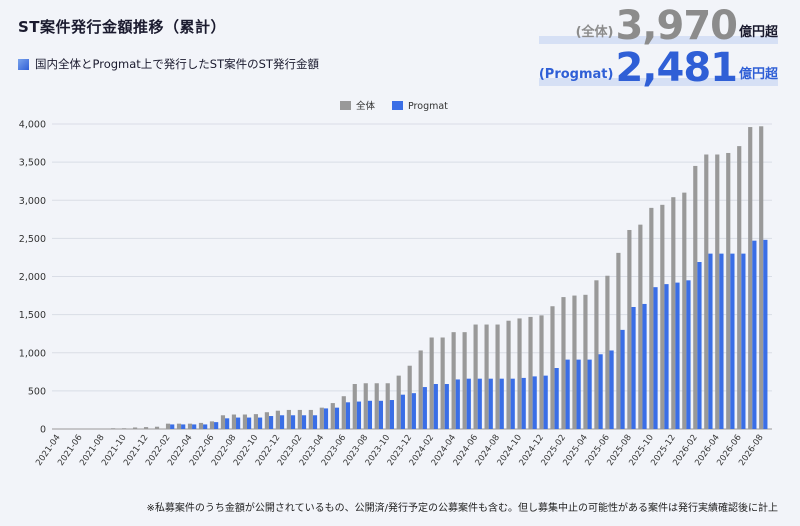 This screenshot has height=526, width=800. I want to click on legend-swatch-all, so click(345, 105).